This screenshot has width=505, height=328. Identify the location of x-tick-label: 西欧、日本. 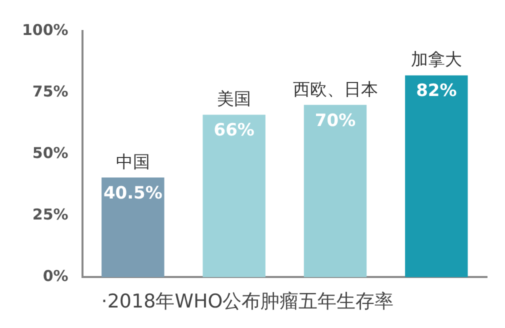
(335, 90).